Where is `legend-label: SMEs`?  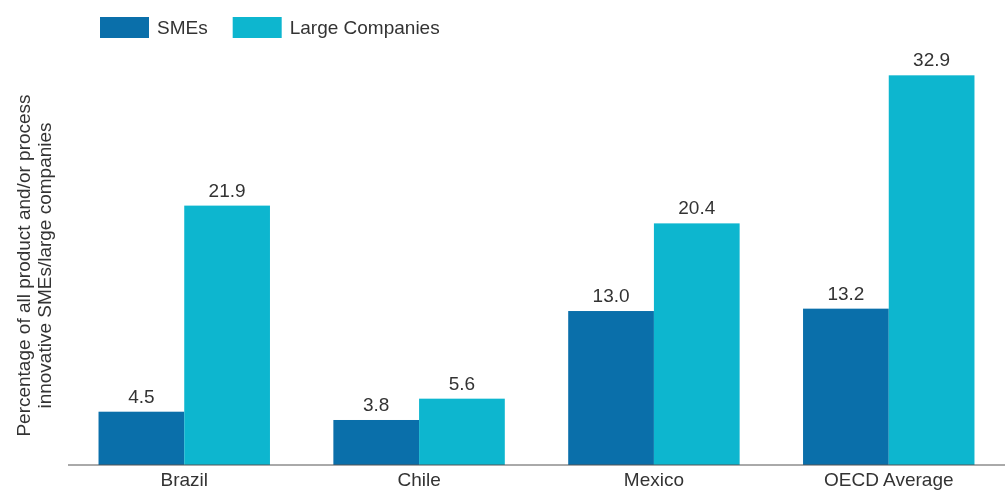
legend-label: SMEs is located at coordinates (182, 27).